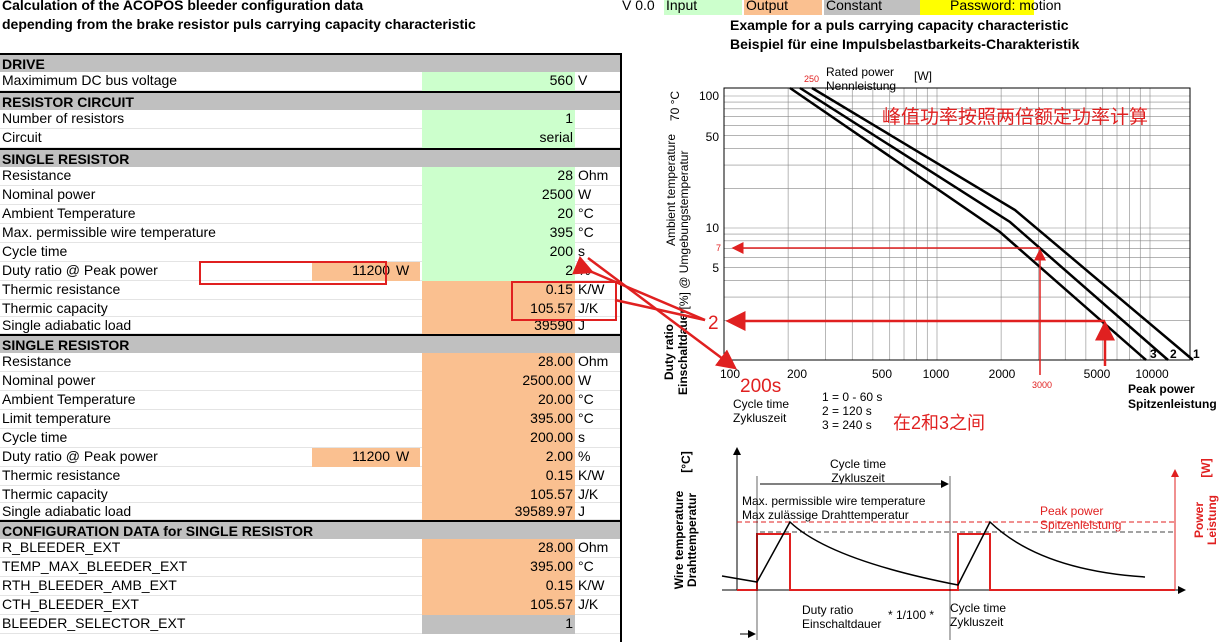 The image size is (1221, 642). I want to click on legend: 1 = 0 - 60 s, so click(852, 397).